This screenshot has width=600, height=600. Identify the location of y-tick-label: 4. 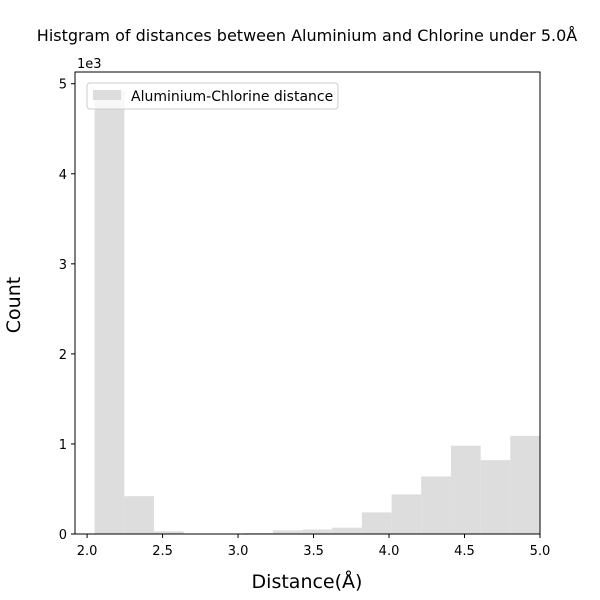
(63, 175).